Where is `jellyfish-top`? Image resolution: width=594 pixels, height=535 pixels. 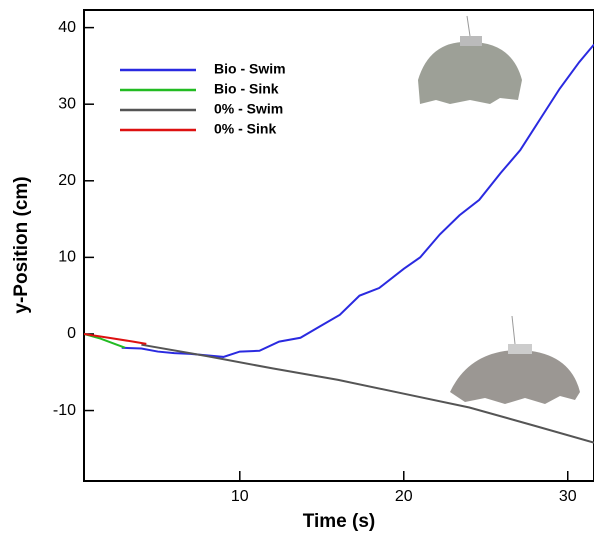
jellyfish-top is located at coordinates (470, 59).